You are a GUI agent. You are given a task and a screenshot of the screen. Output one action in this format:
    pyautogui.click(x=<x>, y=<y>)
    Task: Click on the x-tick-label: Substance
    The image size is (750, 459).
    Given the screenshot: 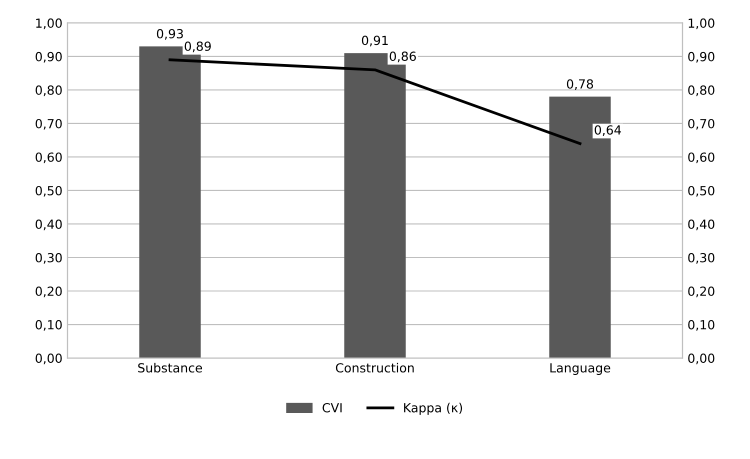 What is the action you would take?
    pyautogui.click(x=170, y=367)
    